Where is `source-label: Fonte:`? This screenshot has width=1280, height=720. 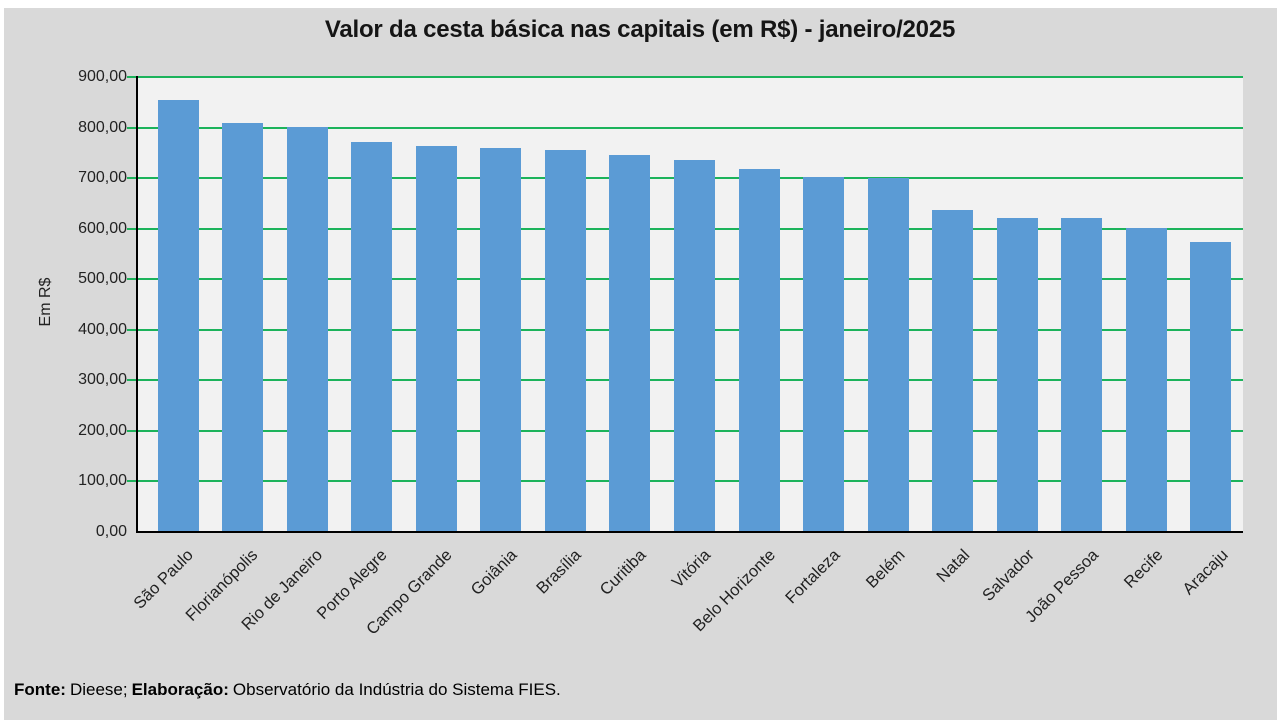
source-label: Fonte: is located at coordinates (40, 689).